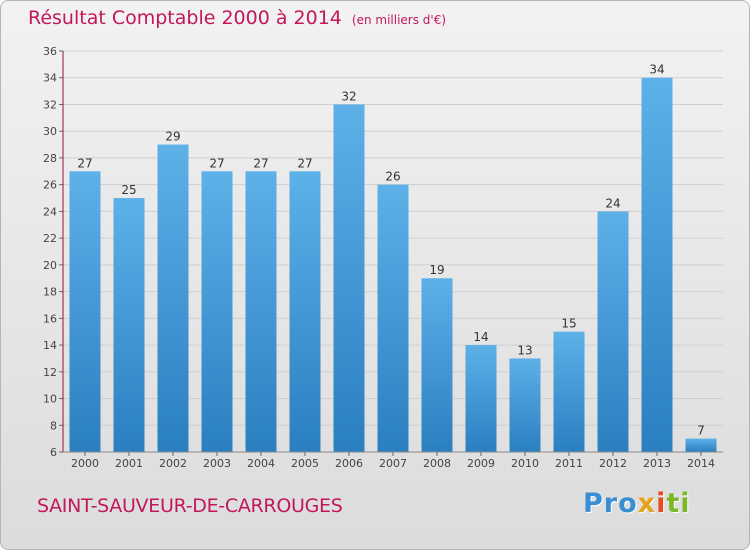 The width and height of the screenshot is (750, 550). What do you see at coordinates (657, 463) in the screenshot?
I see `x-tick-label: 2013` at bounding box center [657, 463].